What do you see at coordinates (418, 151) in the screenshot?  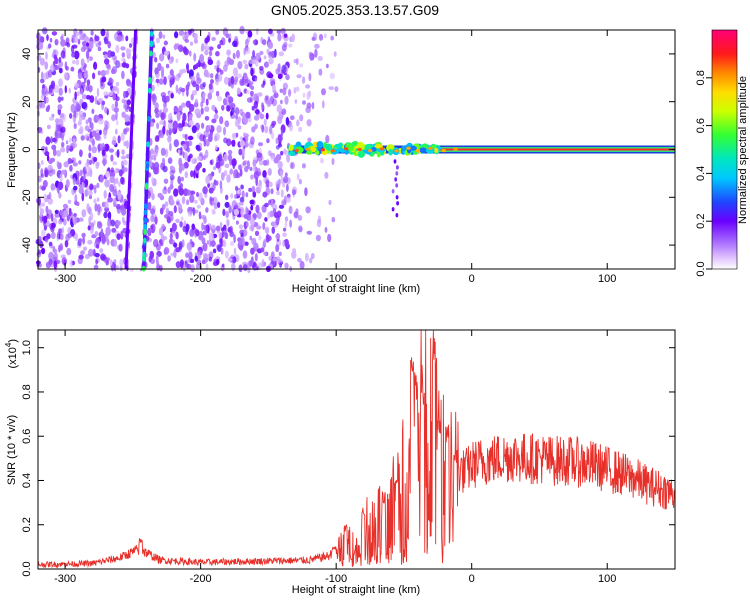 I see `carrier-hotspot` at bounding box center [418, 151].